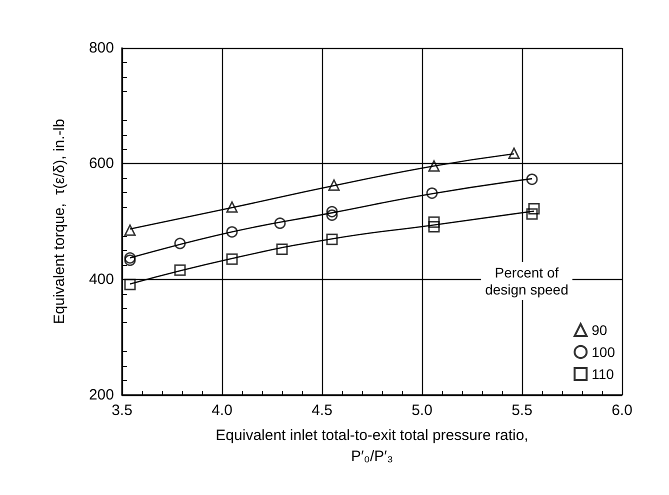  What do you see at coordinates (603, 374) in the screenshot?
I see `legend-label: 110` at bounding box center [603, 374].